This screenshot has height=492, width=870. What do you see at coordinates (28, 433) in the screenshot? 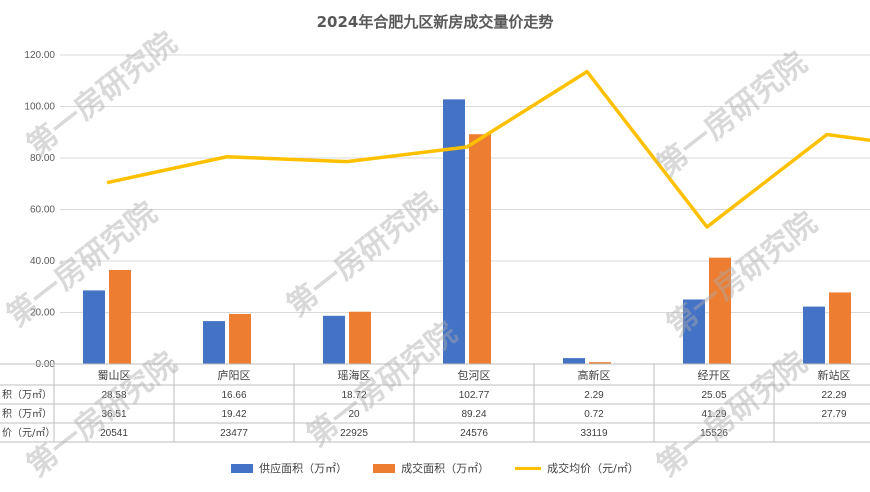
I see `table-row-label: 价（元/㎡）` at bounding box center [28, 433].